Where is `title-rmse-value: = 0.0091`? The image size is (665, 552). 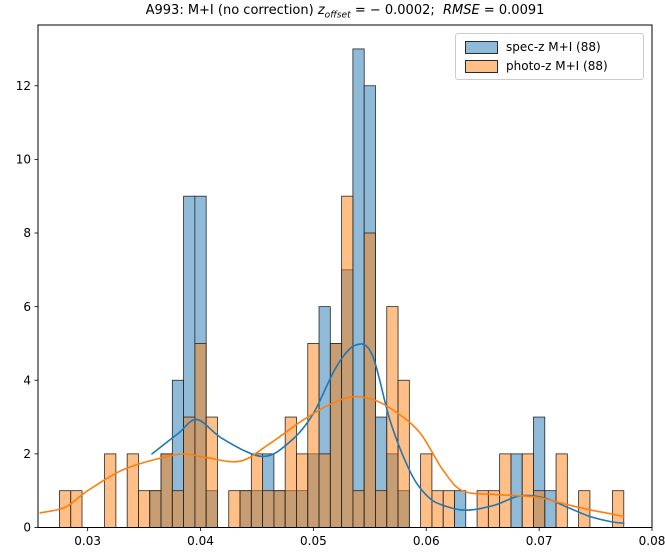
title-rmse-value: = 0.0091 is located at coordinates (512, 10).